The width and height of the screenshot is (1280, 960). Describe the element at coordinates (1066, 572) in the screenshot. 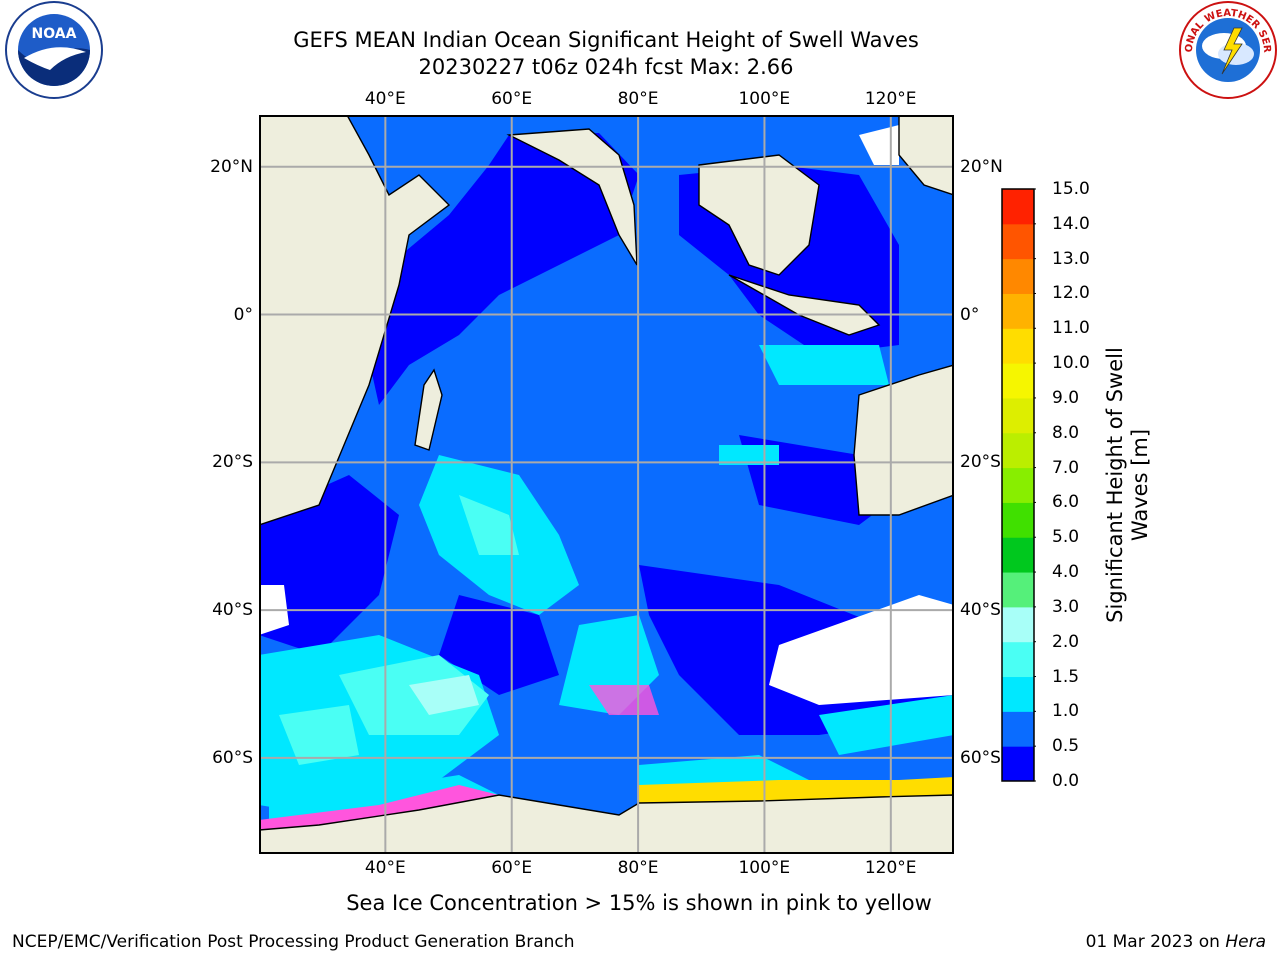

I see `colorbar-tick-label: 4.0` at that location.